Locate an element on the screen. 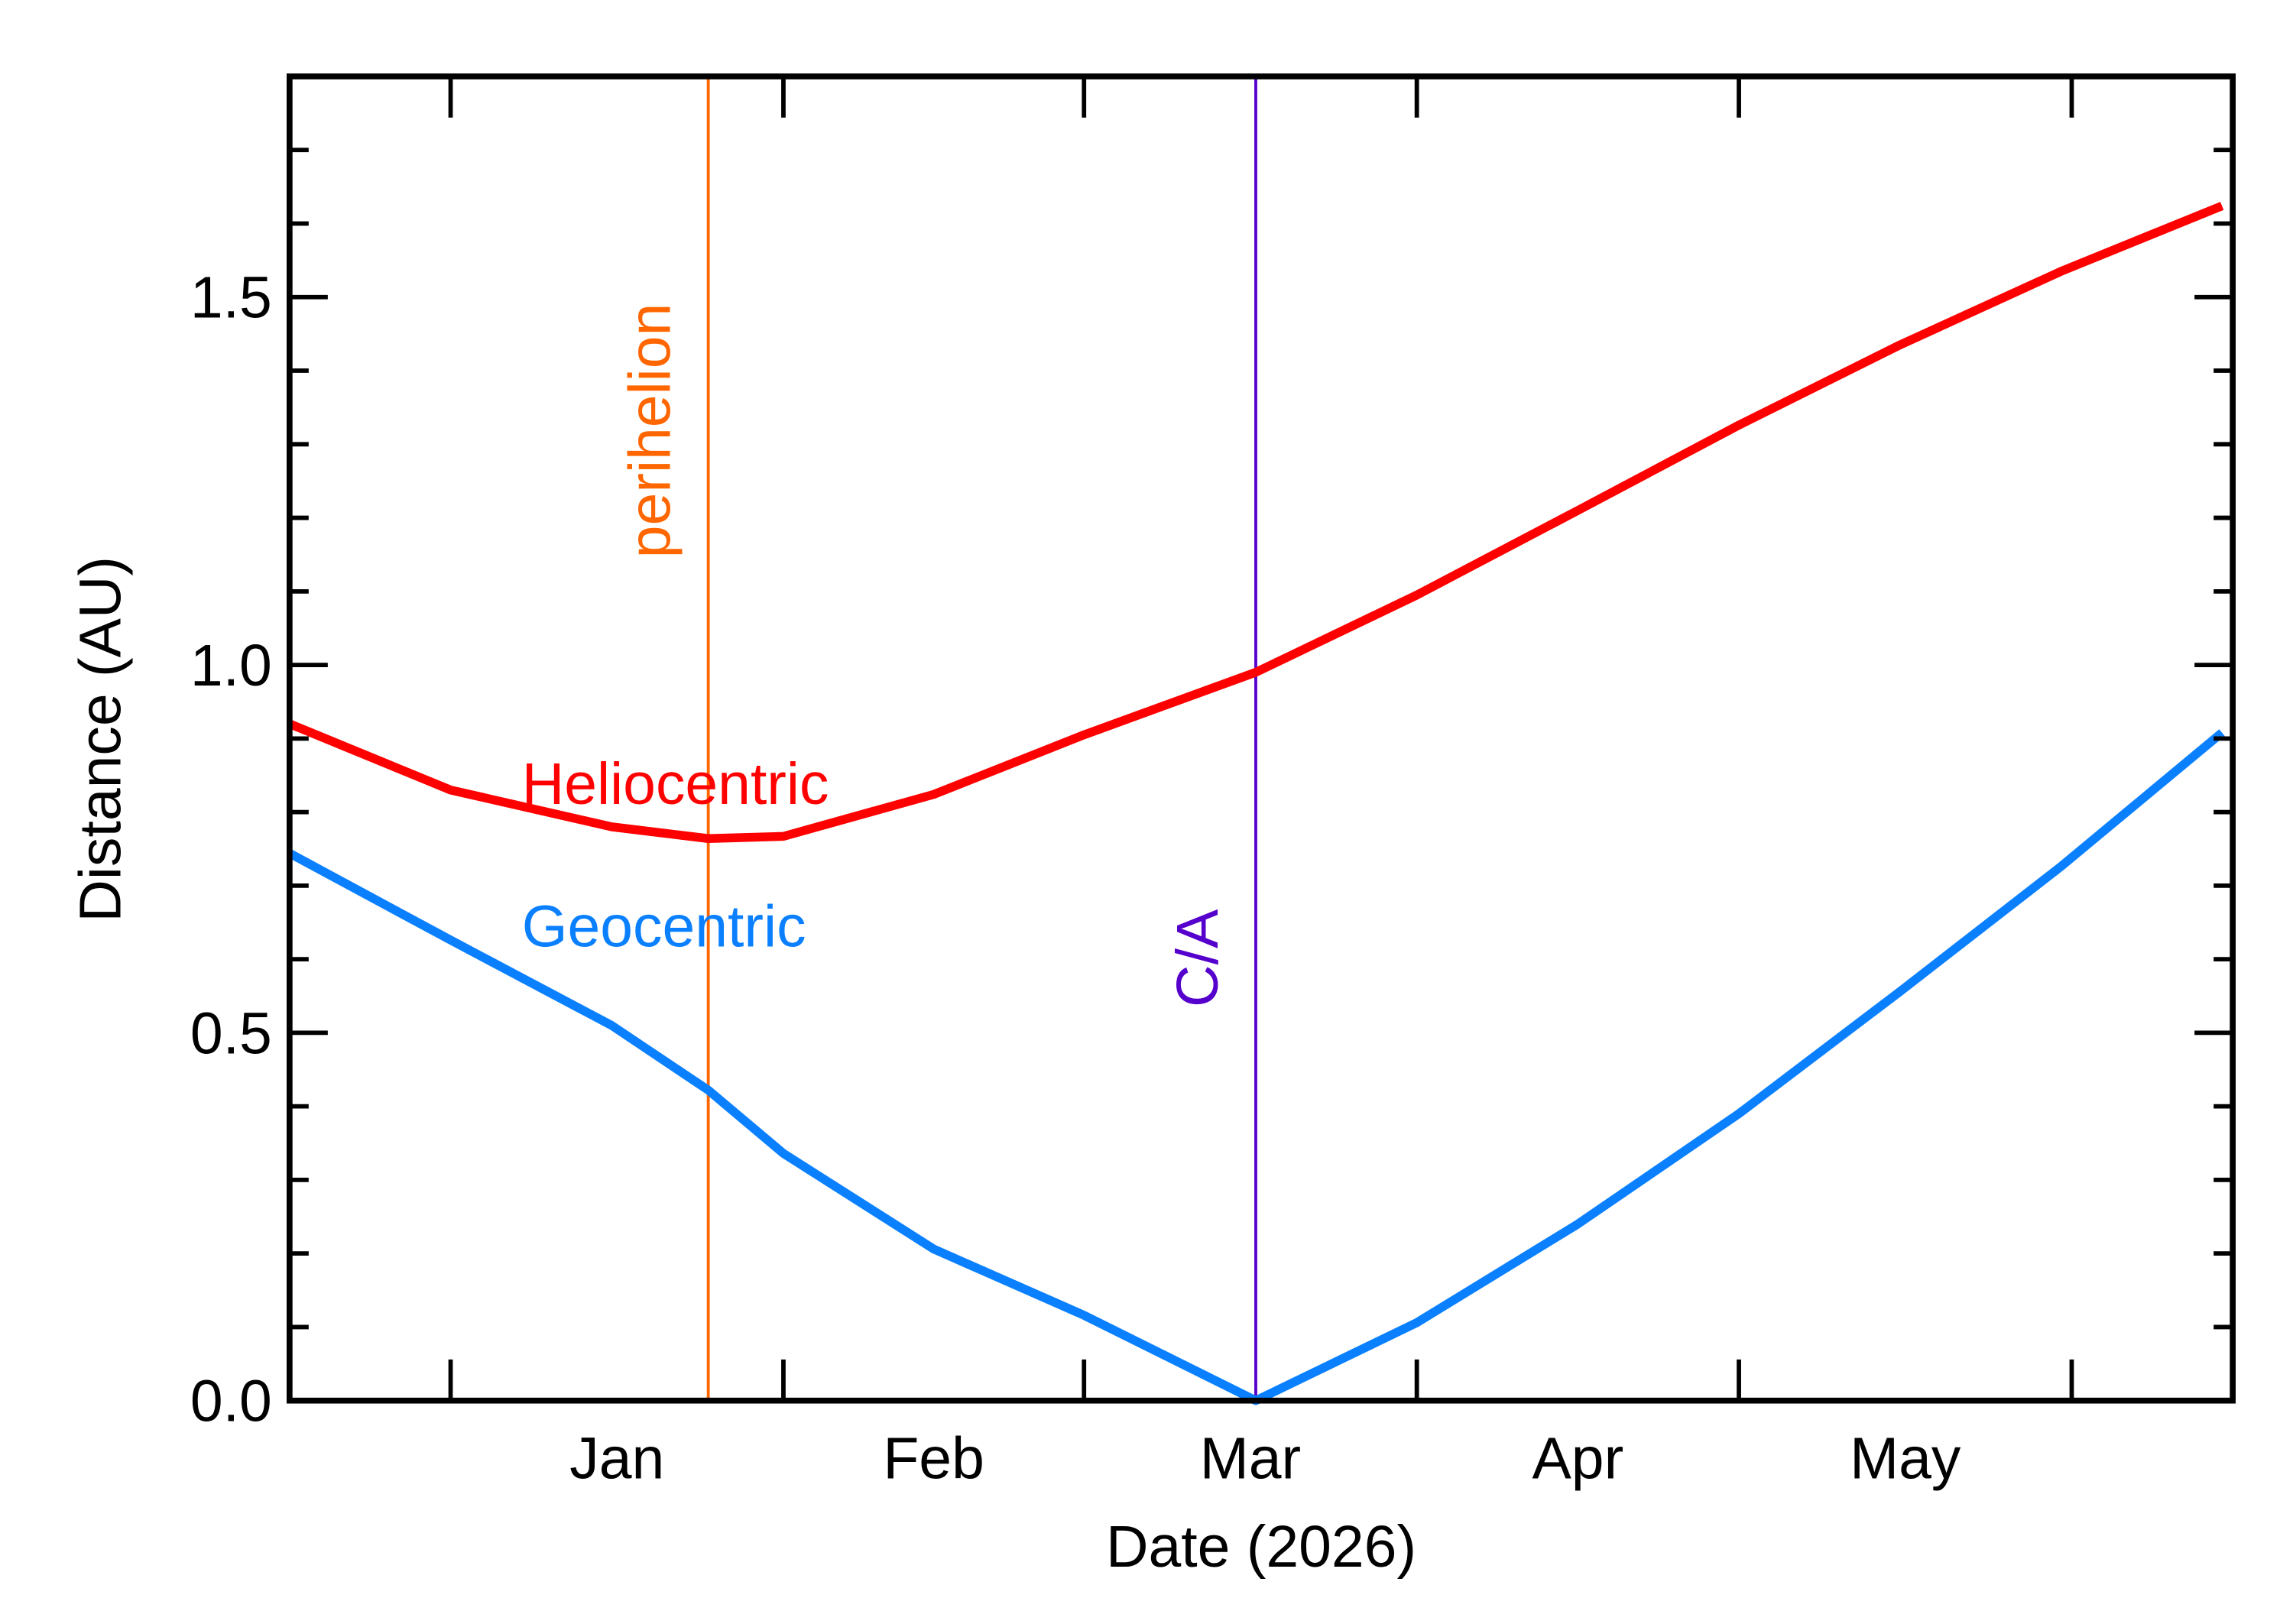  y-axis-label: Distance (AU) is located at coordinates (101, 739).